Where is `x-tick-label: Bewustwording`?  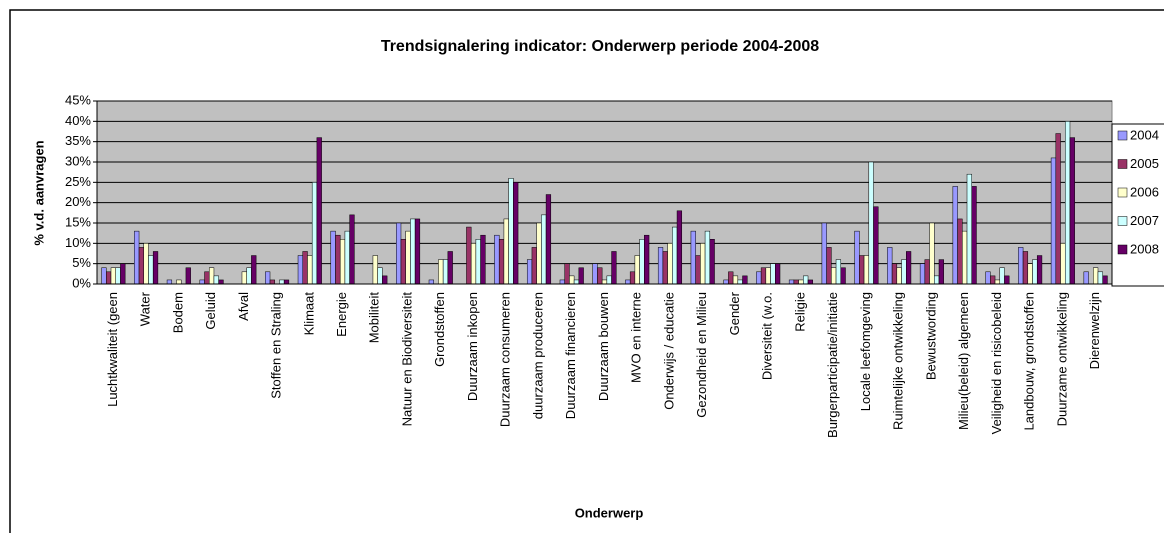 x-tick-label: Bewustwording is located at coordinates (930, 336).